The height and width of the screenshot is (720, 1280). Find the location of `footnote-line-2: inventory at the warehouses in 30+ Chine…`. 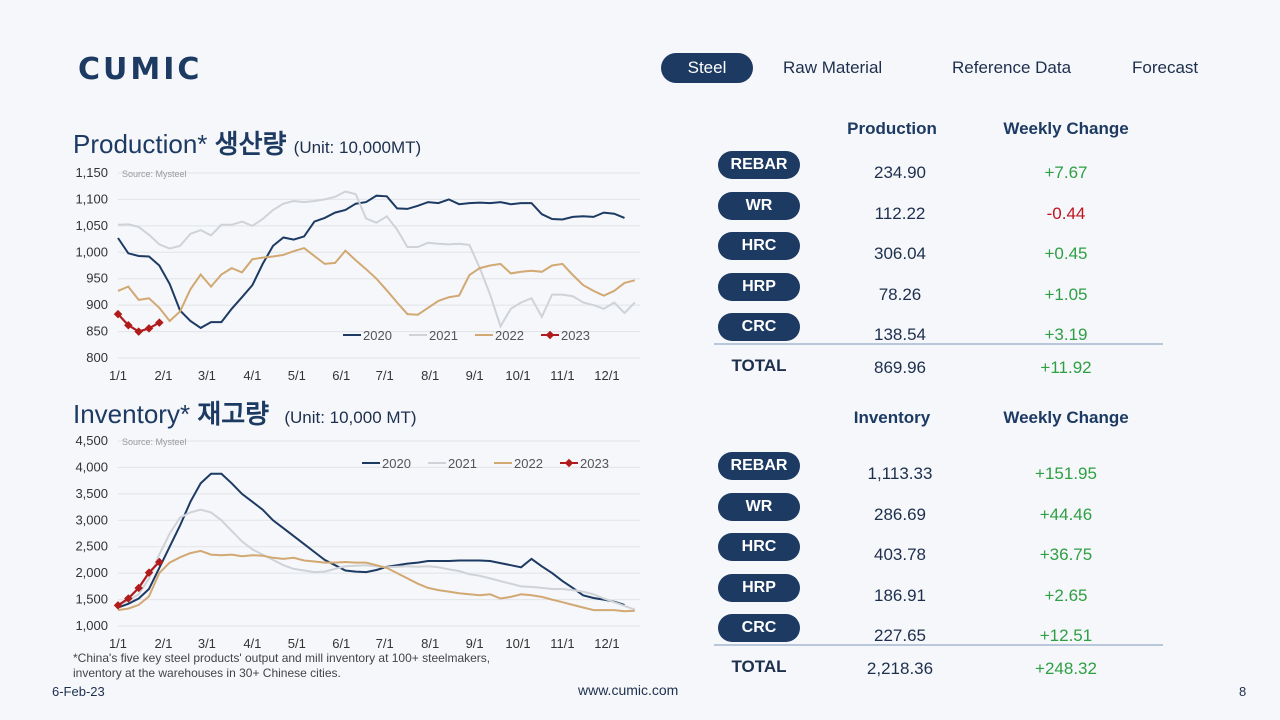

footnote-line-2: inventory at the warehouses in 30+ Chine… is located at coordinates (207, 673).